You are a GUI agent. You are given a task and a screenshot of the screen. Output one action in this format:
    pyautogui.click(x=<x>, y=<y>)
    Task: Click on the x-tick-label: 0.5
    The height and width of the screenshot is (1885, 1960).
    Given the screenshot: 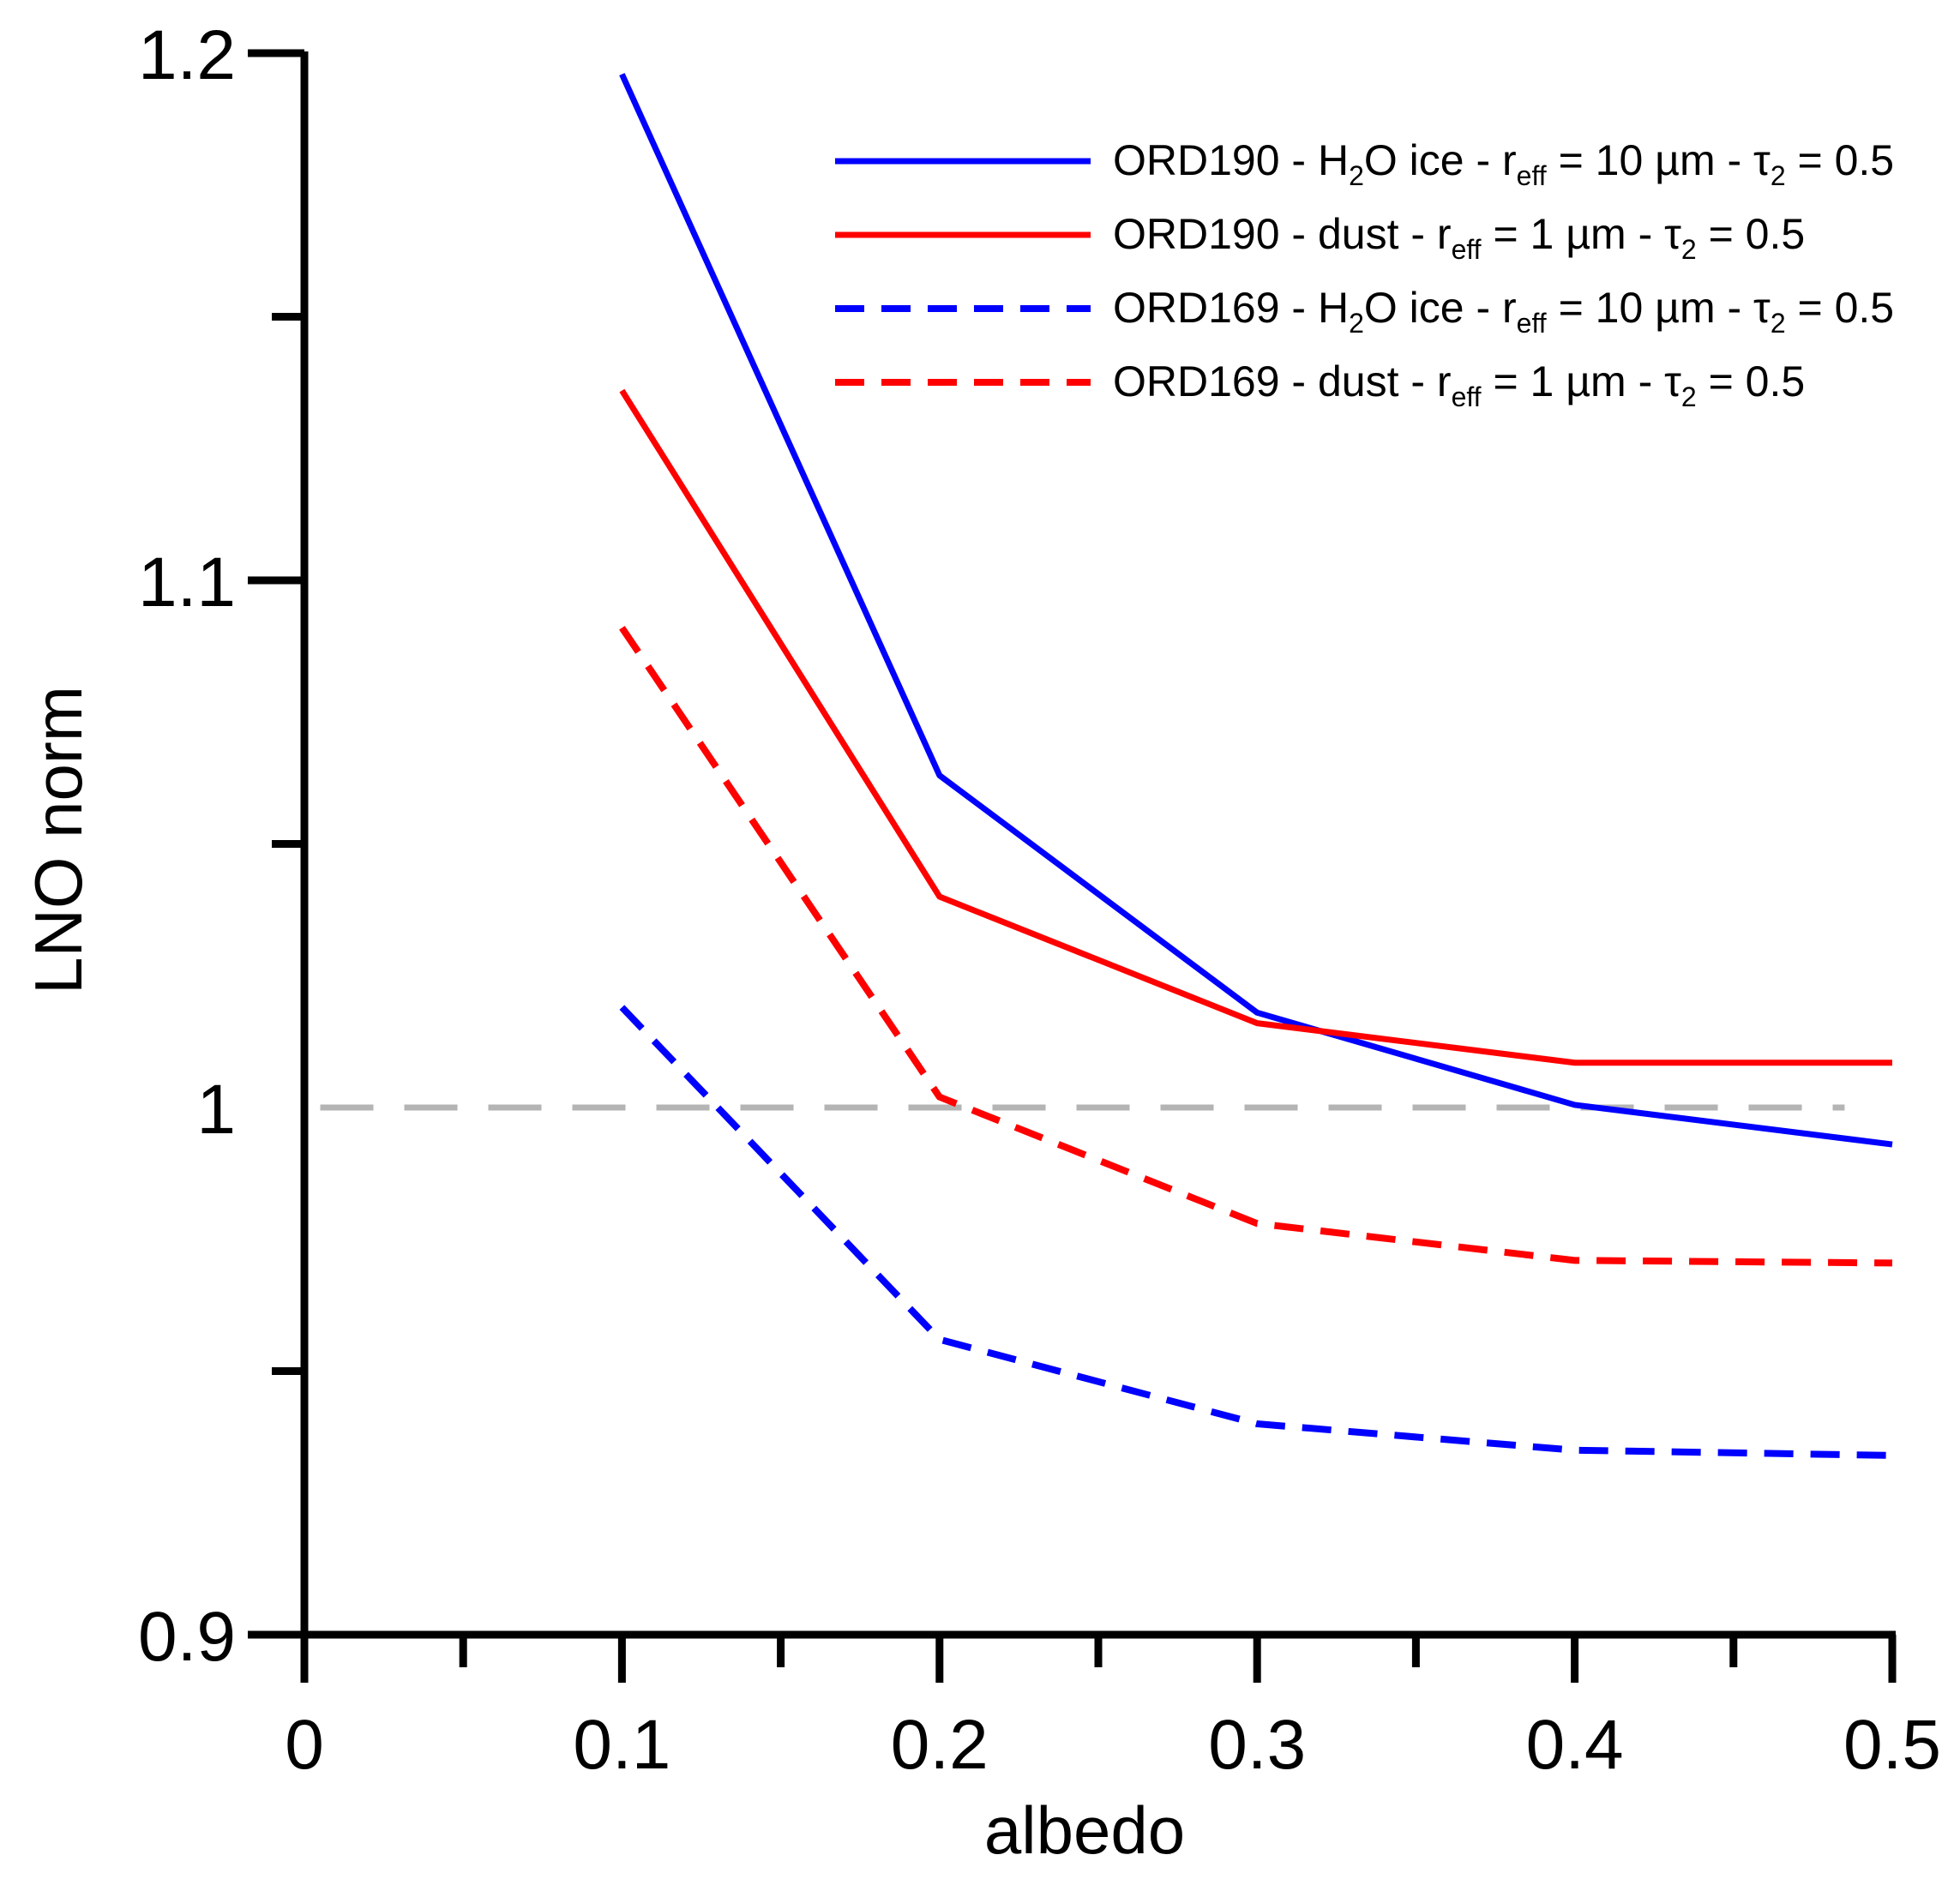 What is the action you would take?
    pyautogui.click(x=1892, y=1745)
    